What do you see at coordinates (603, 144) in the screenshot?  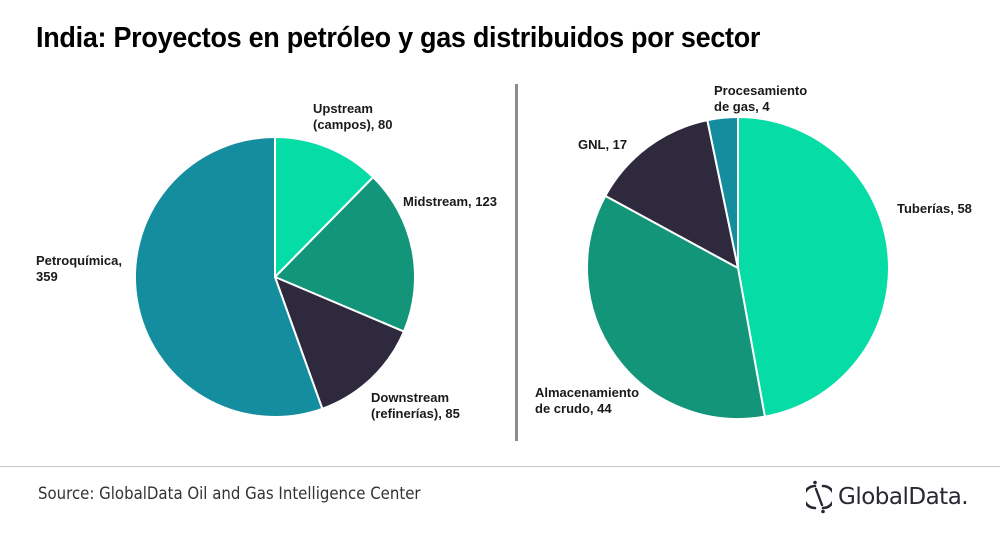 I see `label-gnl: GNL, 17` at bounding box center [603, 144].